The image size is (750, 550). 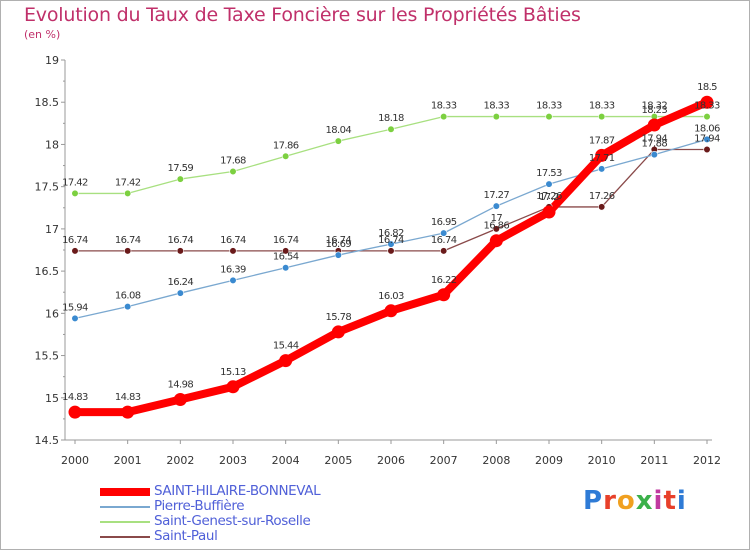 I want to click on data-label: 16.54, so click(x=286, y=257).